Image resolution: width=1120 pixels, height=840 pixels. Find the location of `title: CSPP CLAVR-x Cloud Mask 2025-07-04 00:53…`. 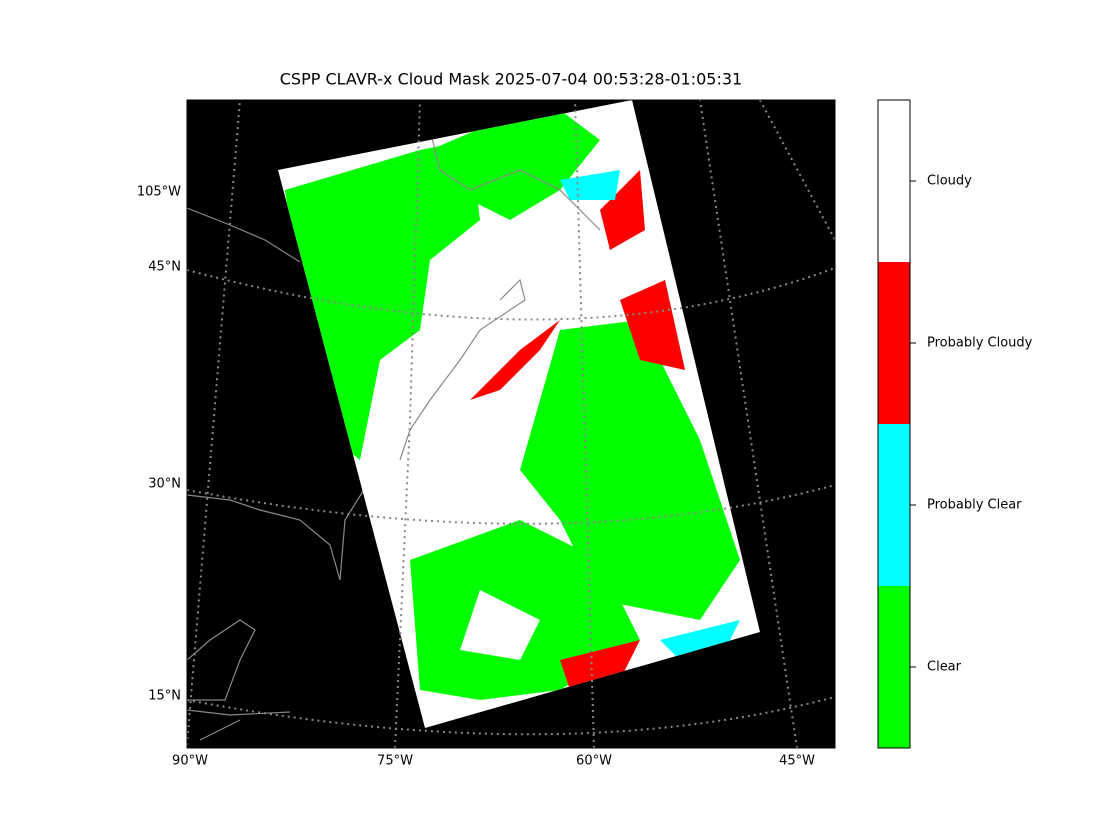

title: CSPP CLAVR-x Cloud Mask 2025-07-04 00:53… is located at coordinates (511, 79).